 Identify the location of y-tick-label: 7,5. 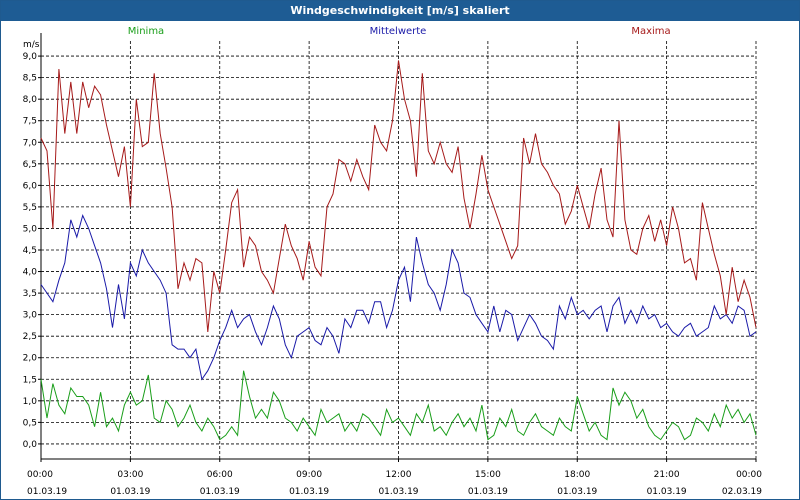
(30, 122).